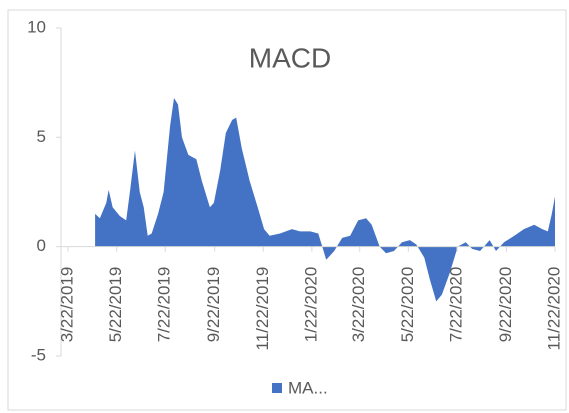 This screenshot has width=569, height=413. Describe the element at coordinates (358, 305) in the screenshot. I see `x-tick-label: 3/22/2020` at that location.